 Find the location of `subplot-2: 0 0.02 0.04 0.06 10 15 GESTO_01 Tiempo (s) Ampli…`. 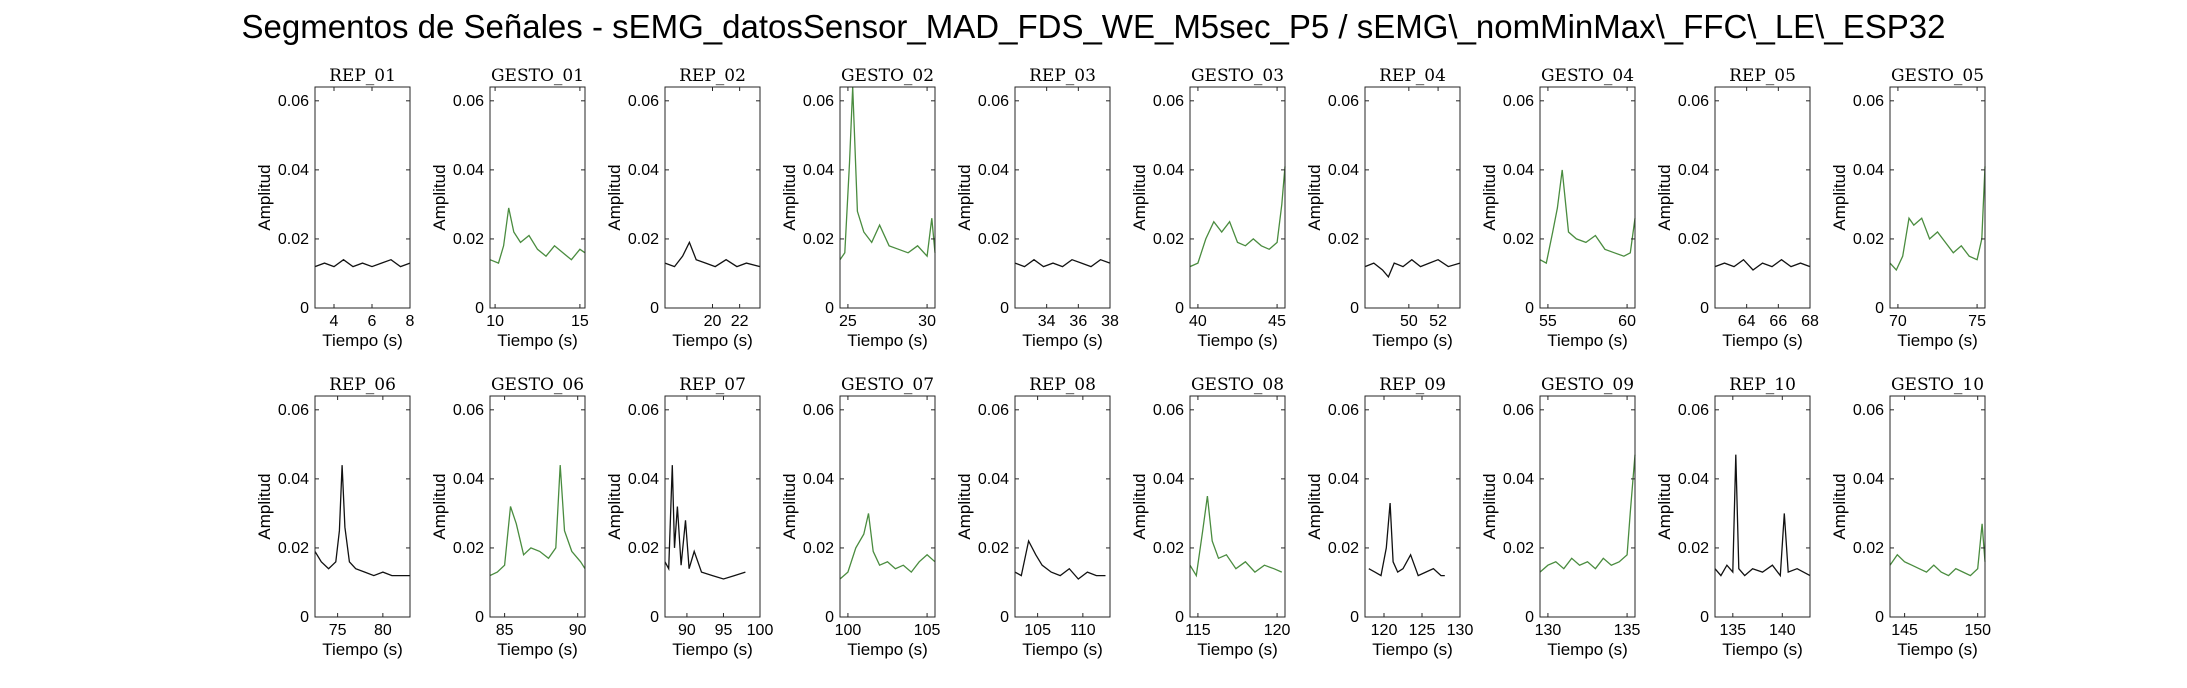

subplot-2: 0 0.02 0.04 0.06 10 15 GESTO_01 Tiempo (s) Ampli… is located at coordinates (509, 208).